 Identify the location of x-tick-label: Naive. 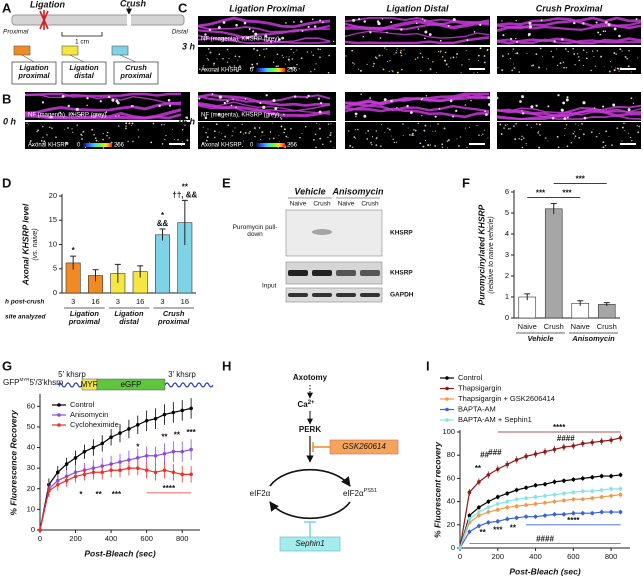
(580, 326).